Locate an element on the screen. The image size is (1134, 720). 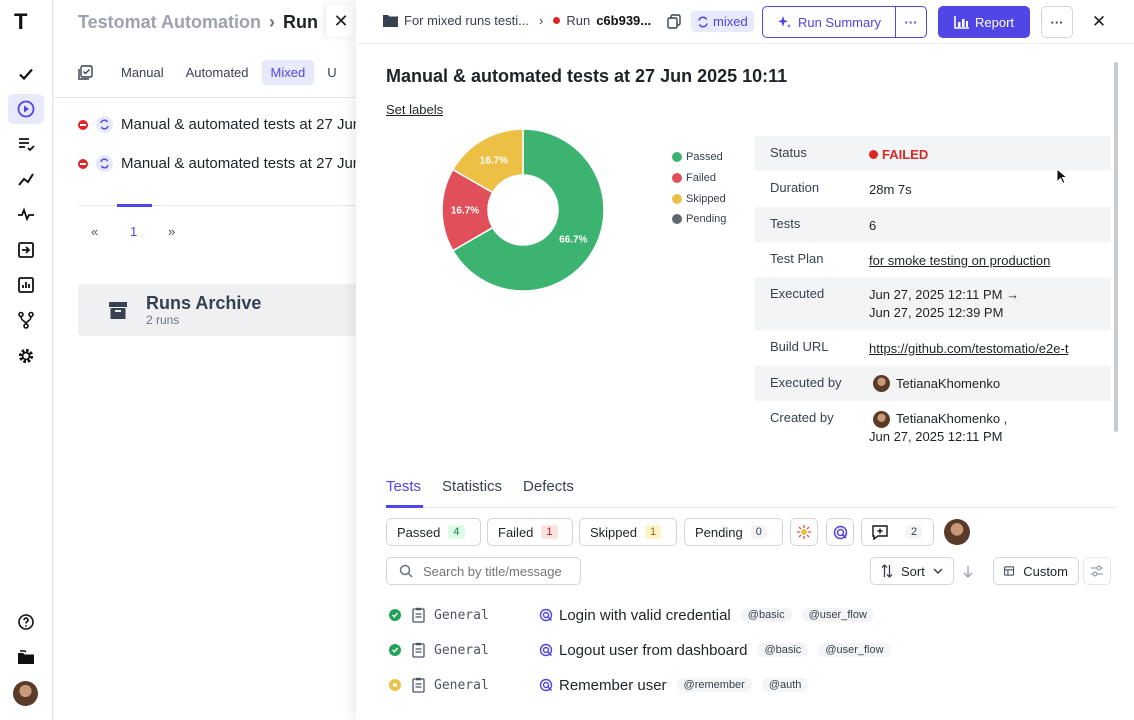
run-type-tabs: Manual Automated Mixed U is located at coordinates (212, 72).